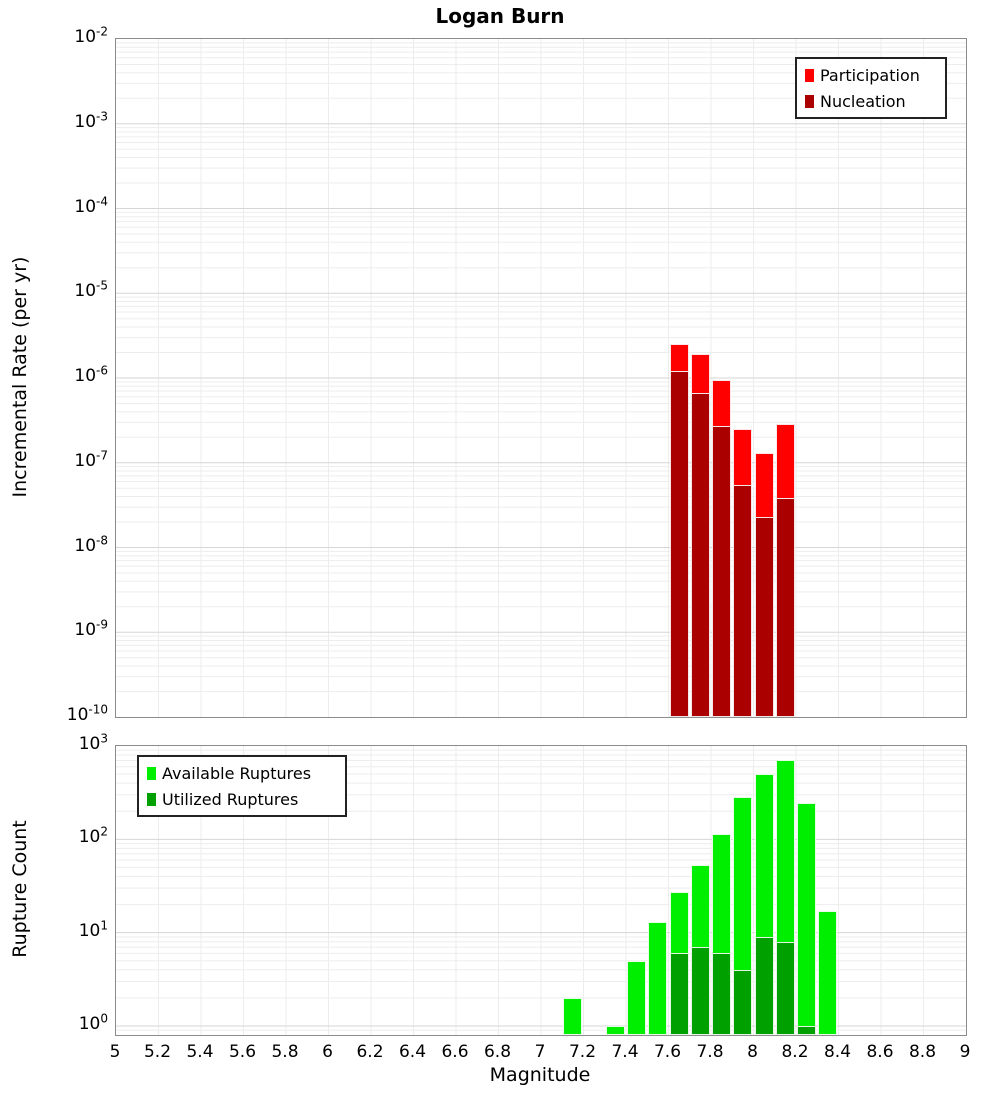 The width and height of the screenshot is (1000, 1100). What do you see at coordinates (540, 1075) in the screenshot?
I see `x-axis-label: Magnitude` at bounding box center [540, 1075].